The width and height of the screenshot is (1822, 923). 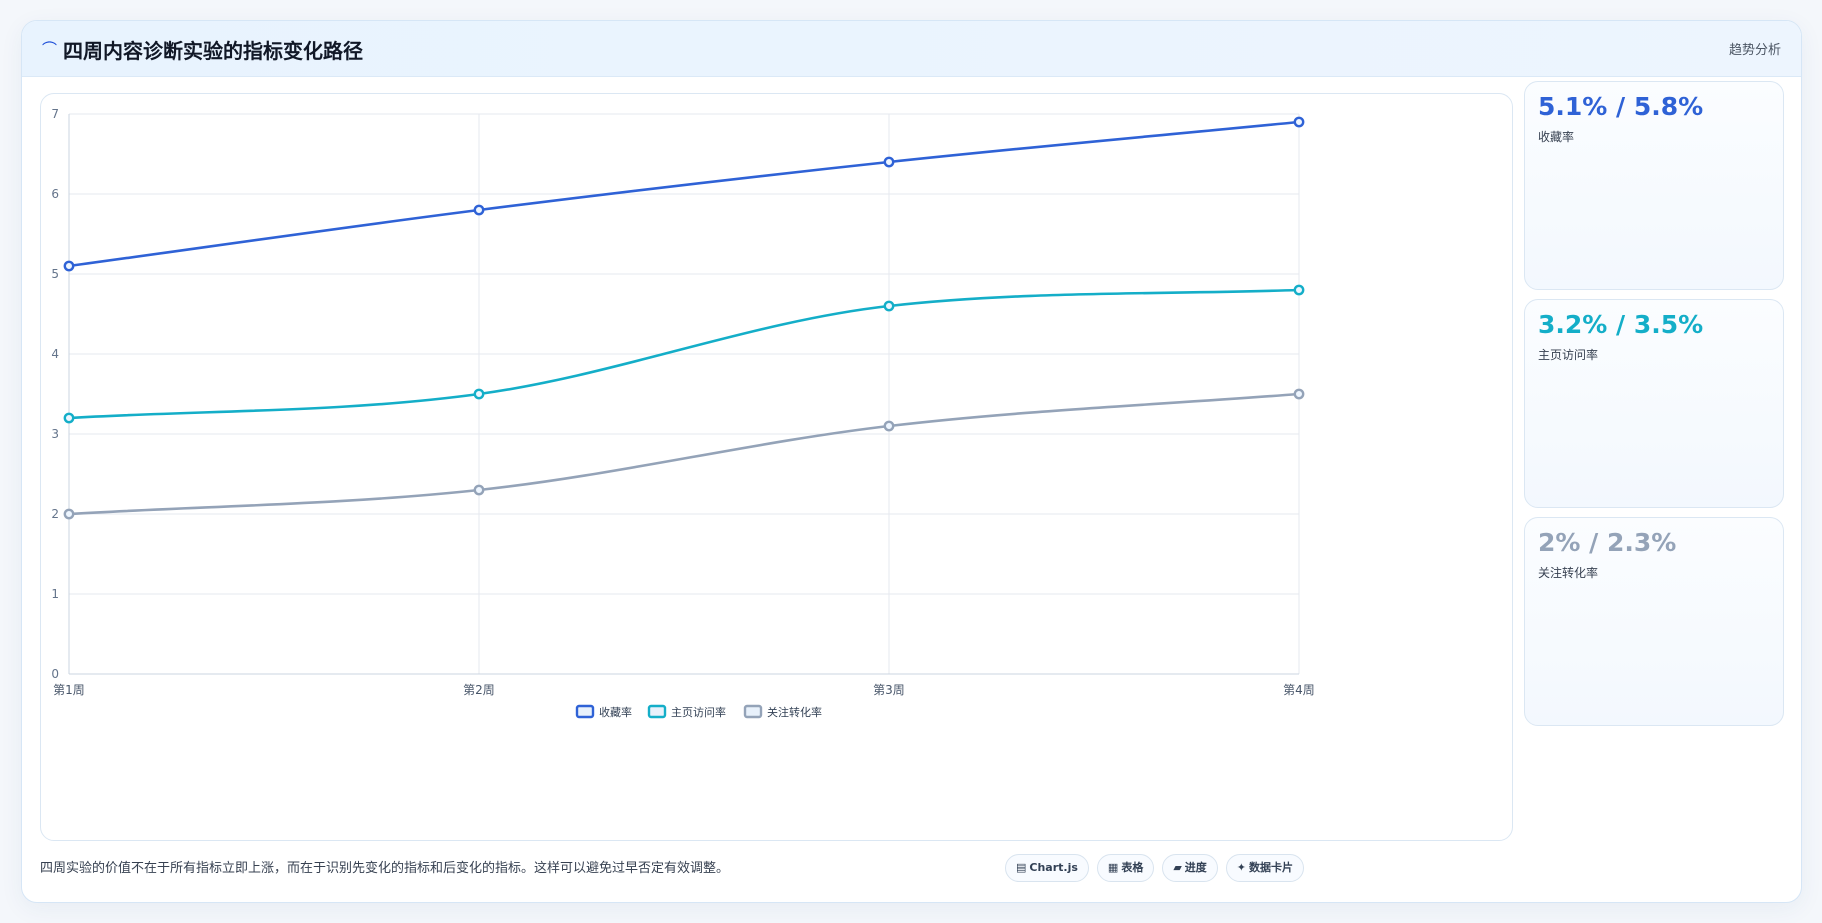 What do you see at coordinates (1556, 137) in the screenshot?
I see `stat-label: 收藏率` at bounding box center [1556, 137].